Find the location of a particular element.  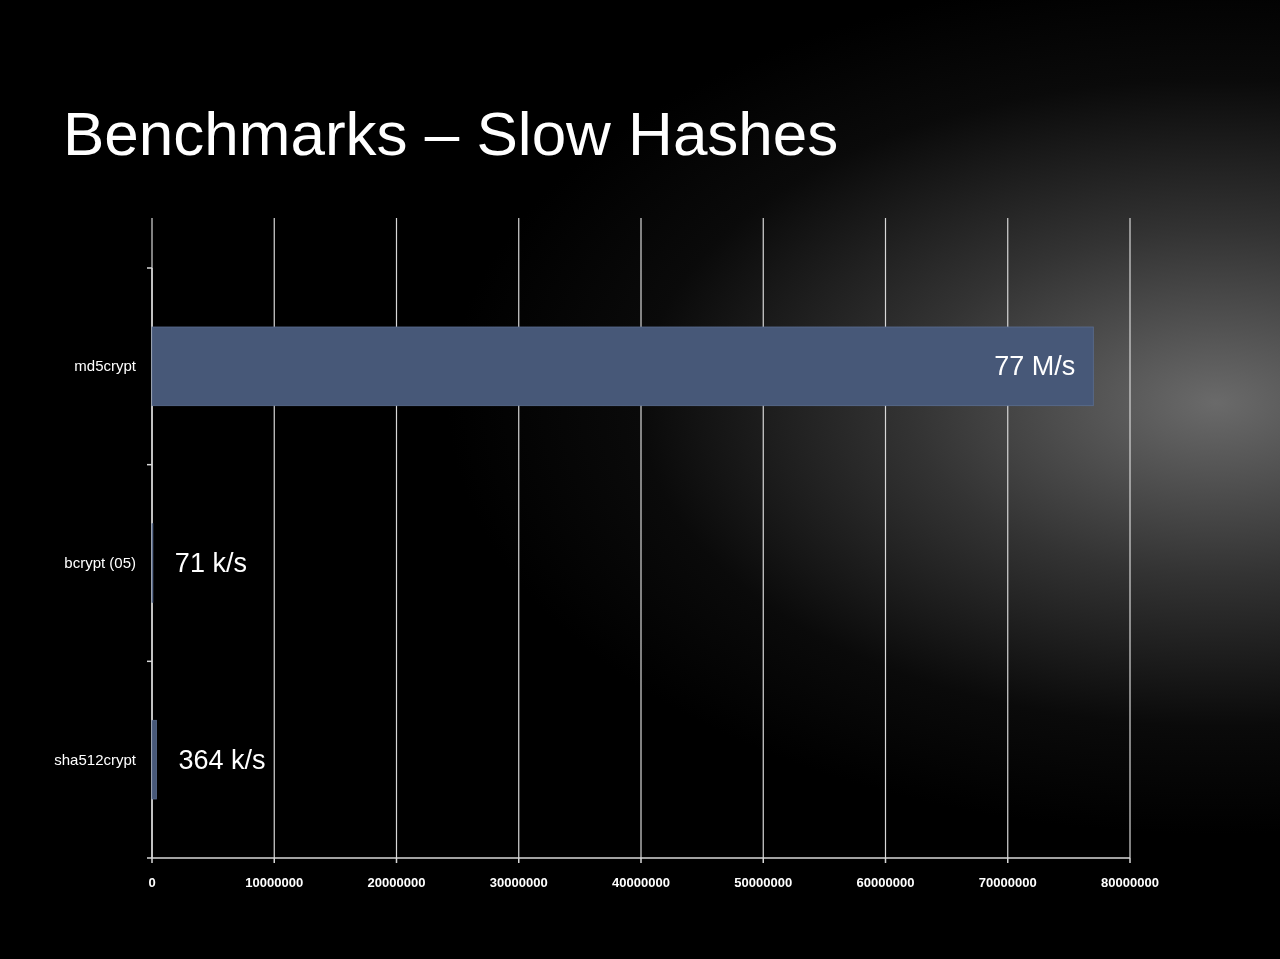

data-label: 77 M/s is located at coordinates (1035, 366).